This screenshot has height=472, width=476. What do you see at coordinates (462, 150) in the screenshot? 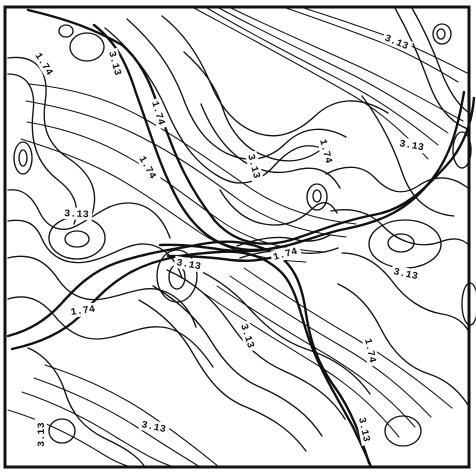
I see `right-upper-oval` at bounding box center [462, 150].